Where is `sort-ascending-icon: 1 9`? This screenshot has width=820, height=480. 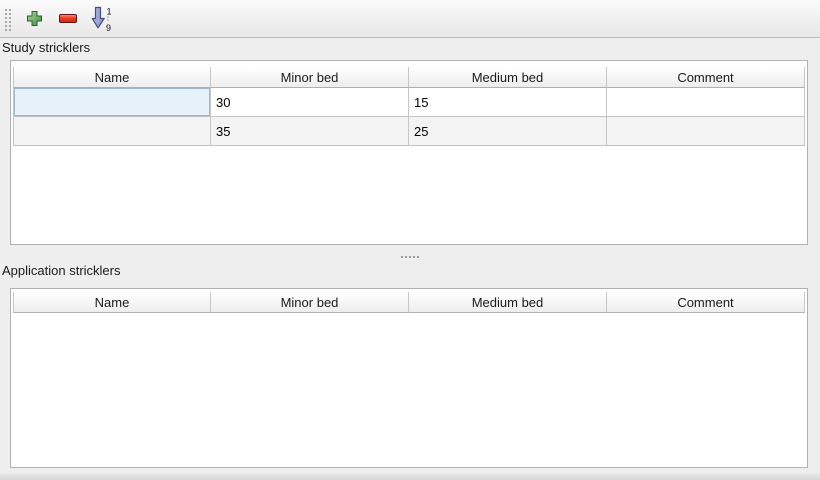 sort-ascending-icon: 1 9 is located at coordinates (102, 19).